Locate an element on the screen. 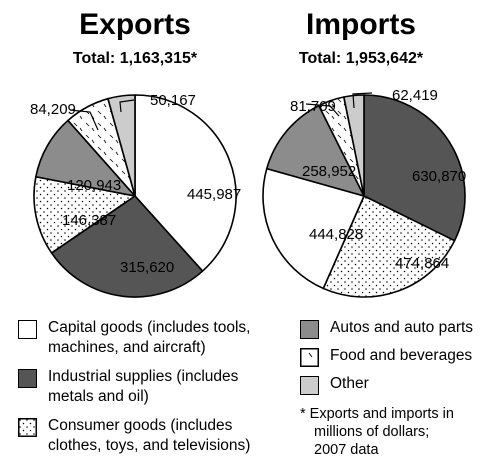 This screenshot has height=473, width=486. imports-data-label-5: 62,419 is located at coordinates (415, 95).